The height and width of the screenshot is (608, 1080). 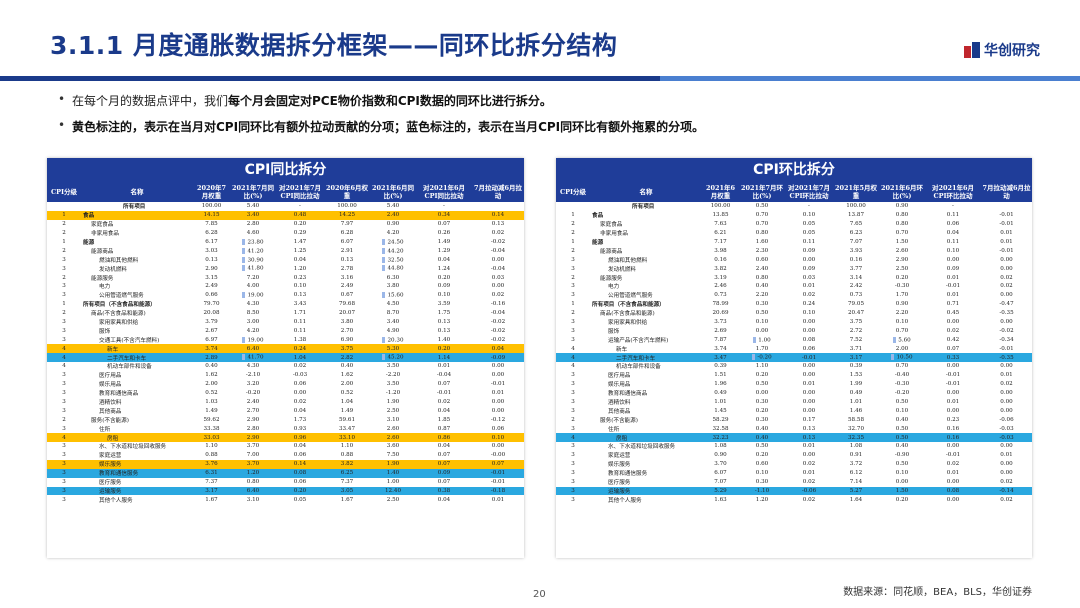 What do you see at coordinates (253, 330) in the screenshot?
I see `cell-value: 4.20` at bounding box center [253, 330].